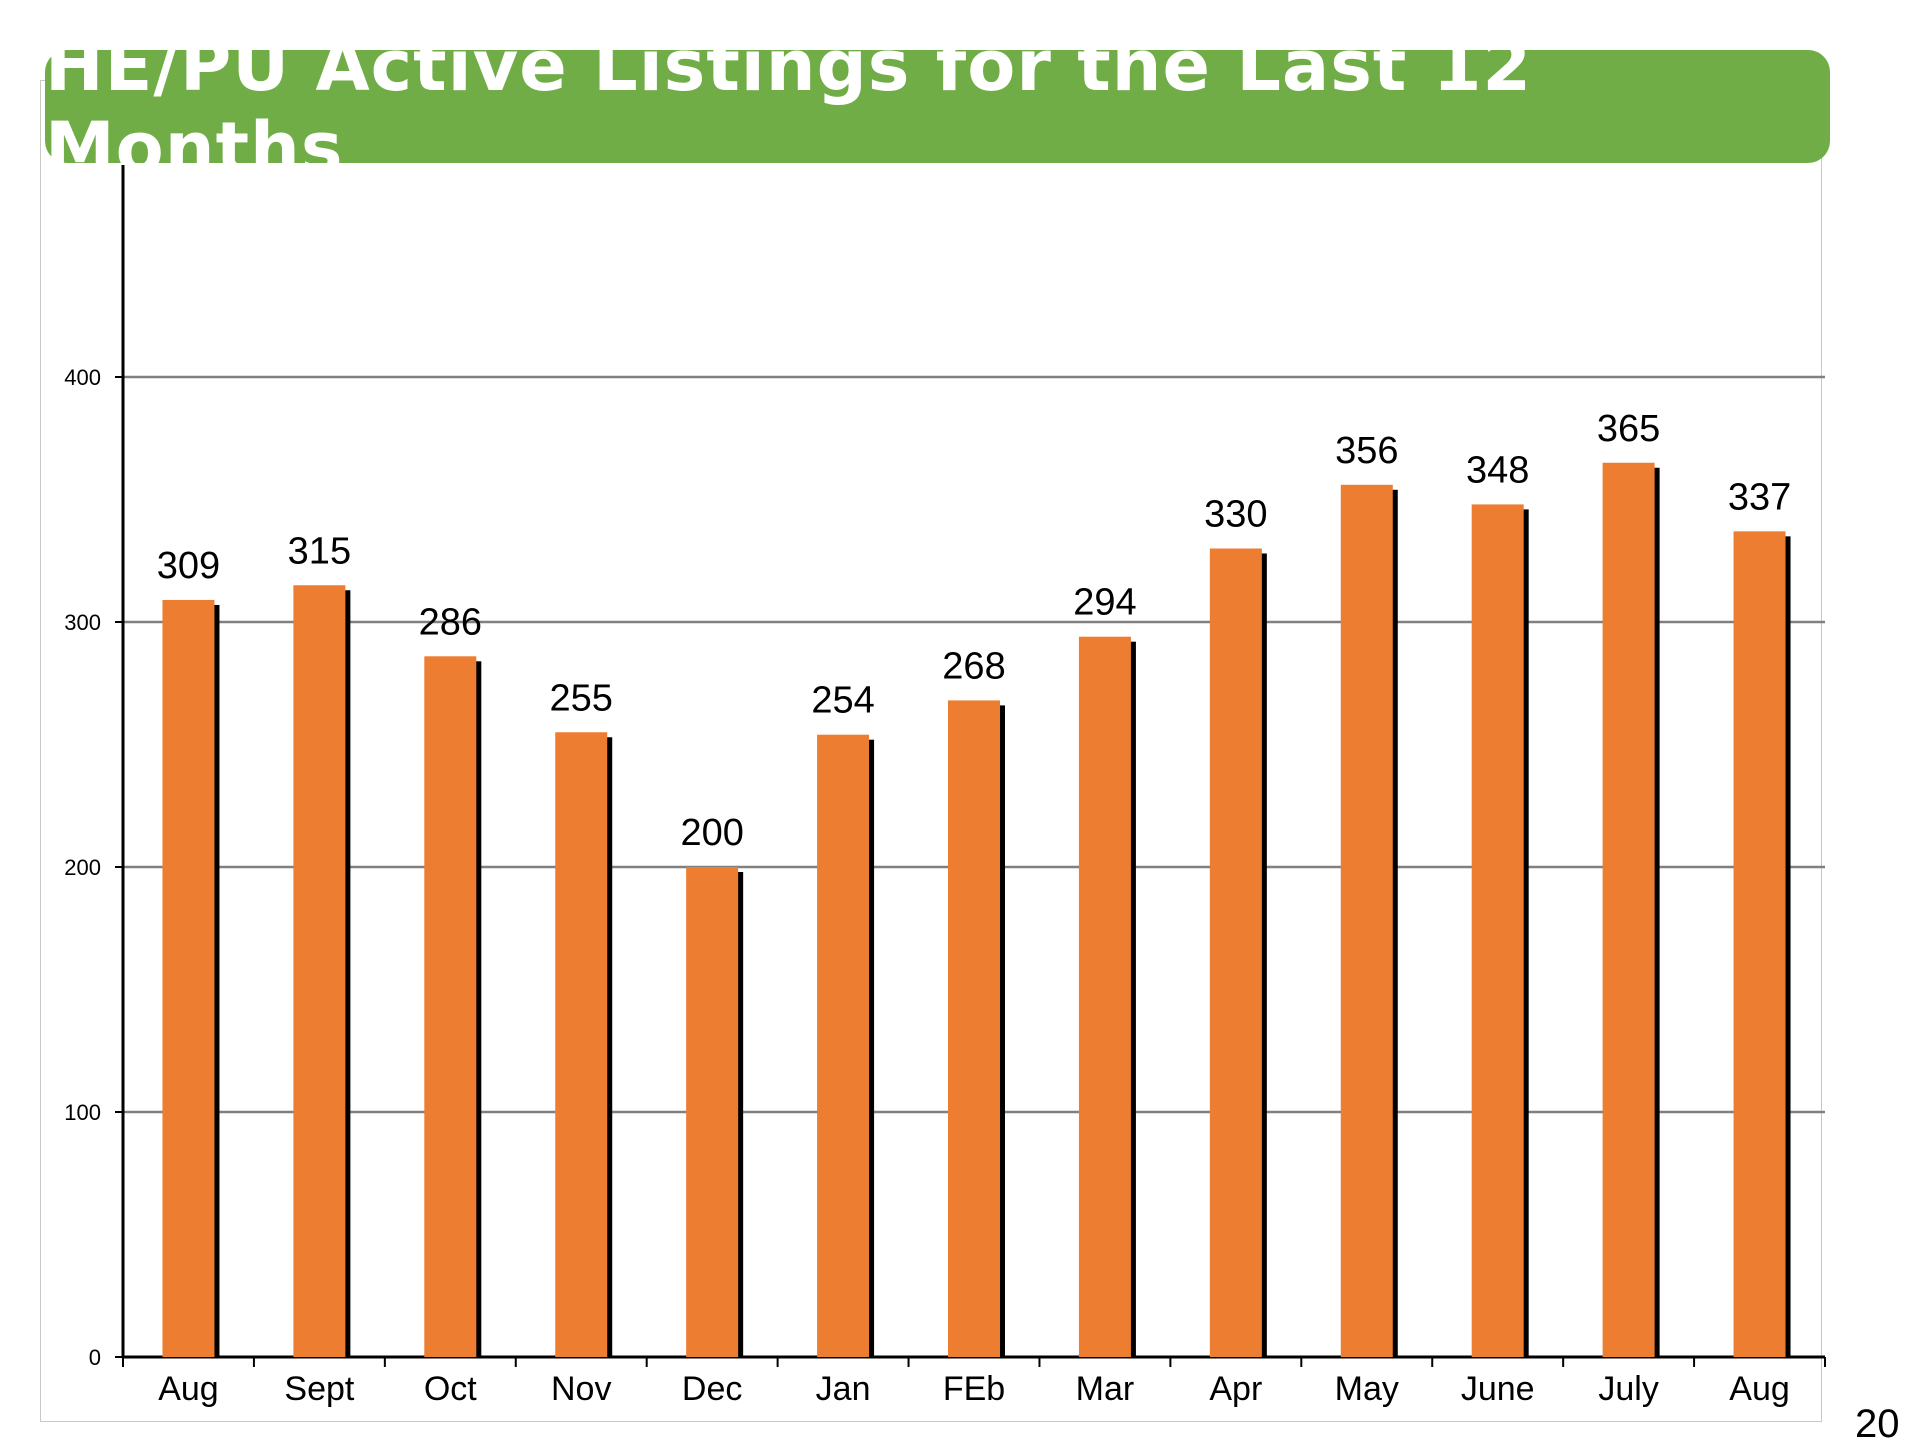 This screenshot has width=1920, height=1447. Describe the element at coordinates (1759, 497) in the screenshot. I see `data-label: 337` at that location.